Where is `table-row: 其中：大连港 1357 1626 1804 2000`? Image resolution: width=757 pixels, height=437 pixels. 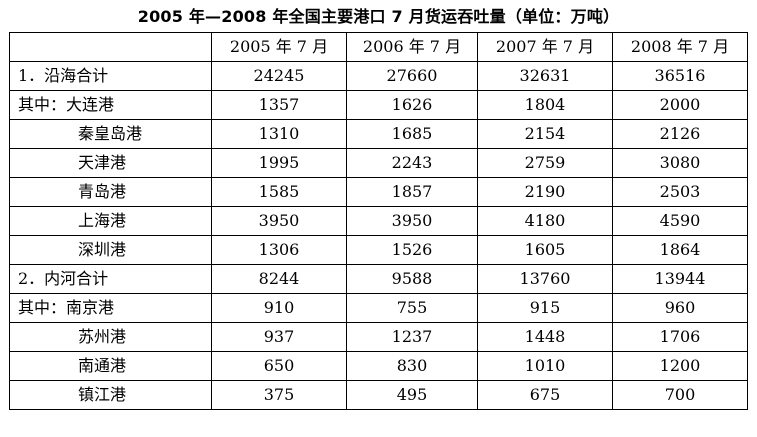 table-row: 其中：大连港 1357 1626 1804 2000 is located at coordinates (378, 105).